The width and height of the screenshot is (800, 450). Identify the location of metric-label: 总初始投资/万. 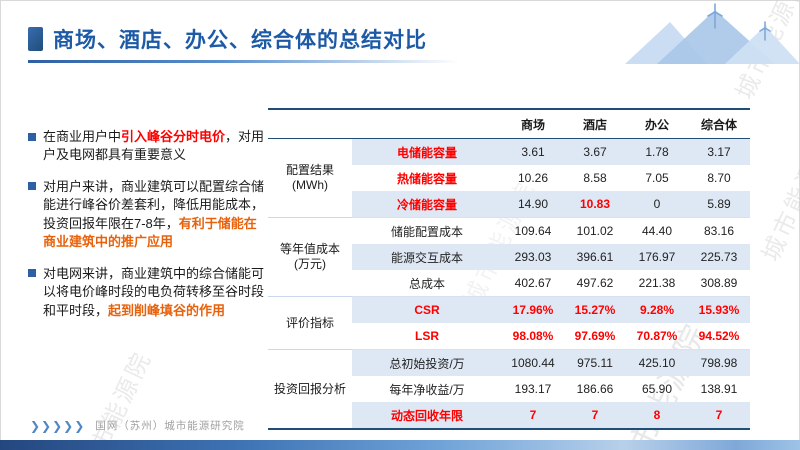
(427, 362).